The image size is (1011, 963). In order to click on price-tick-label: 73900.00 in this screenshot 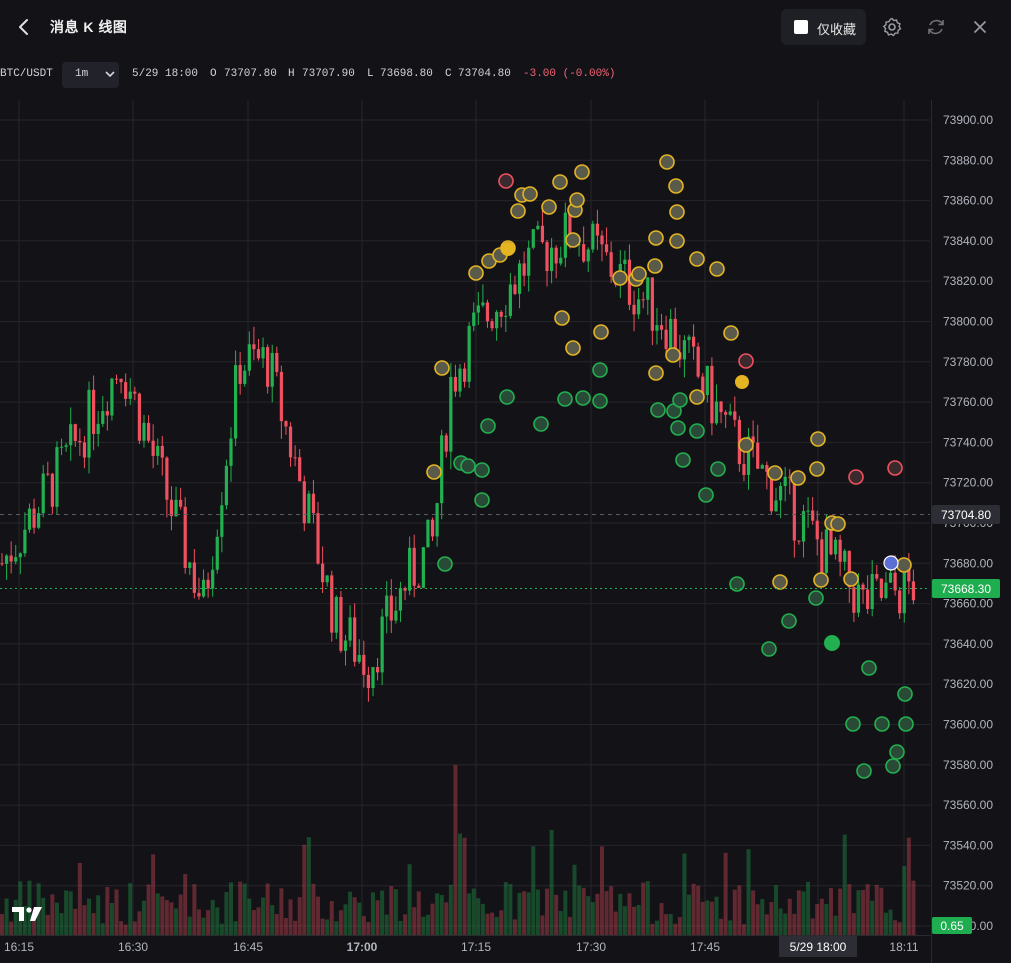, I will do `click(968, 120)`.